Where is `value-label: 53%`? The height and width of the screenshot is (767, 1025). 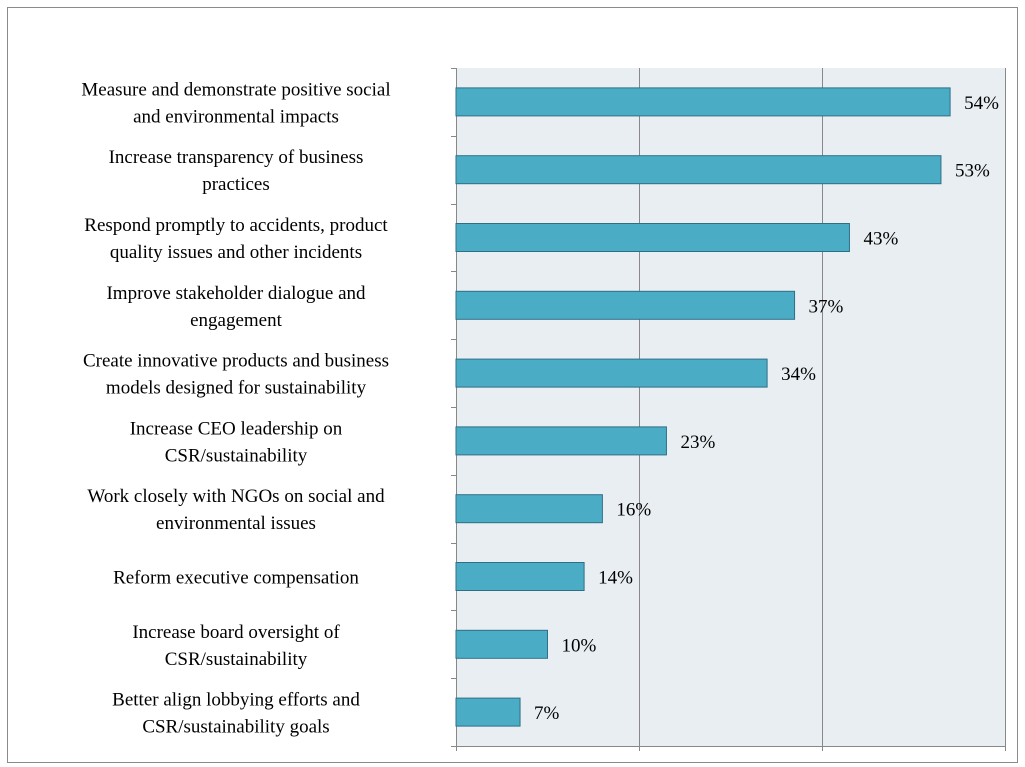
value-label: 53% is located at coordinates (972, 171).